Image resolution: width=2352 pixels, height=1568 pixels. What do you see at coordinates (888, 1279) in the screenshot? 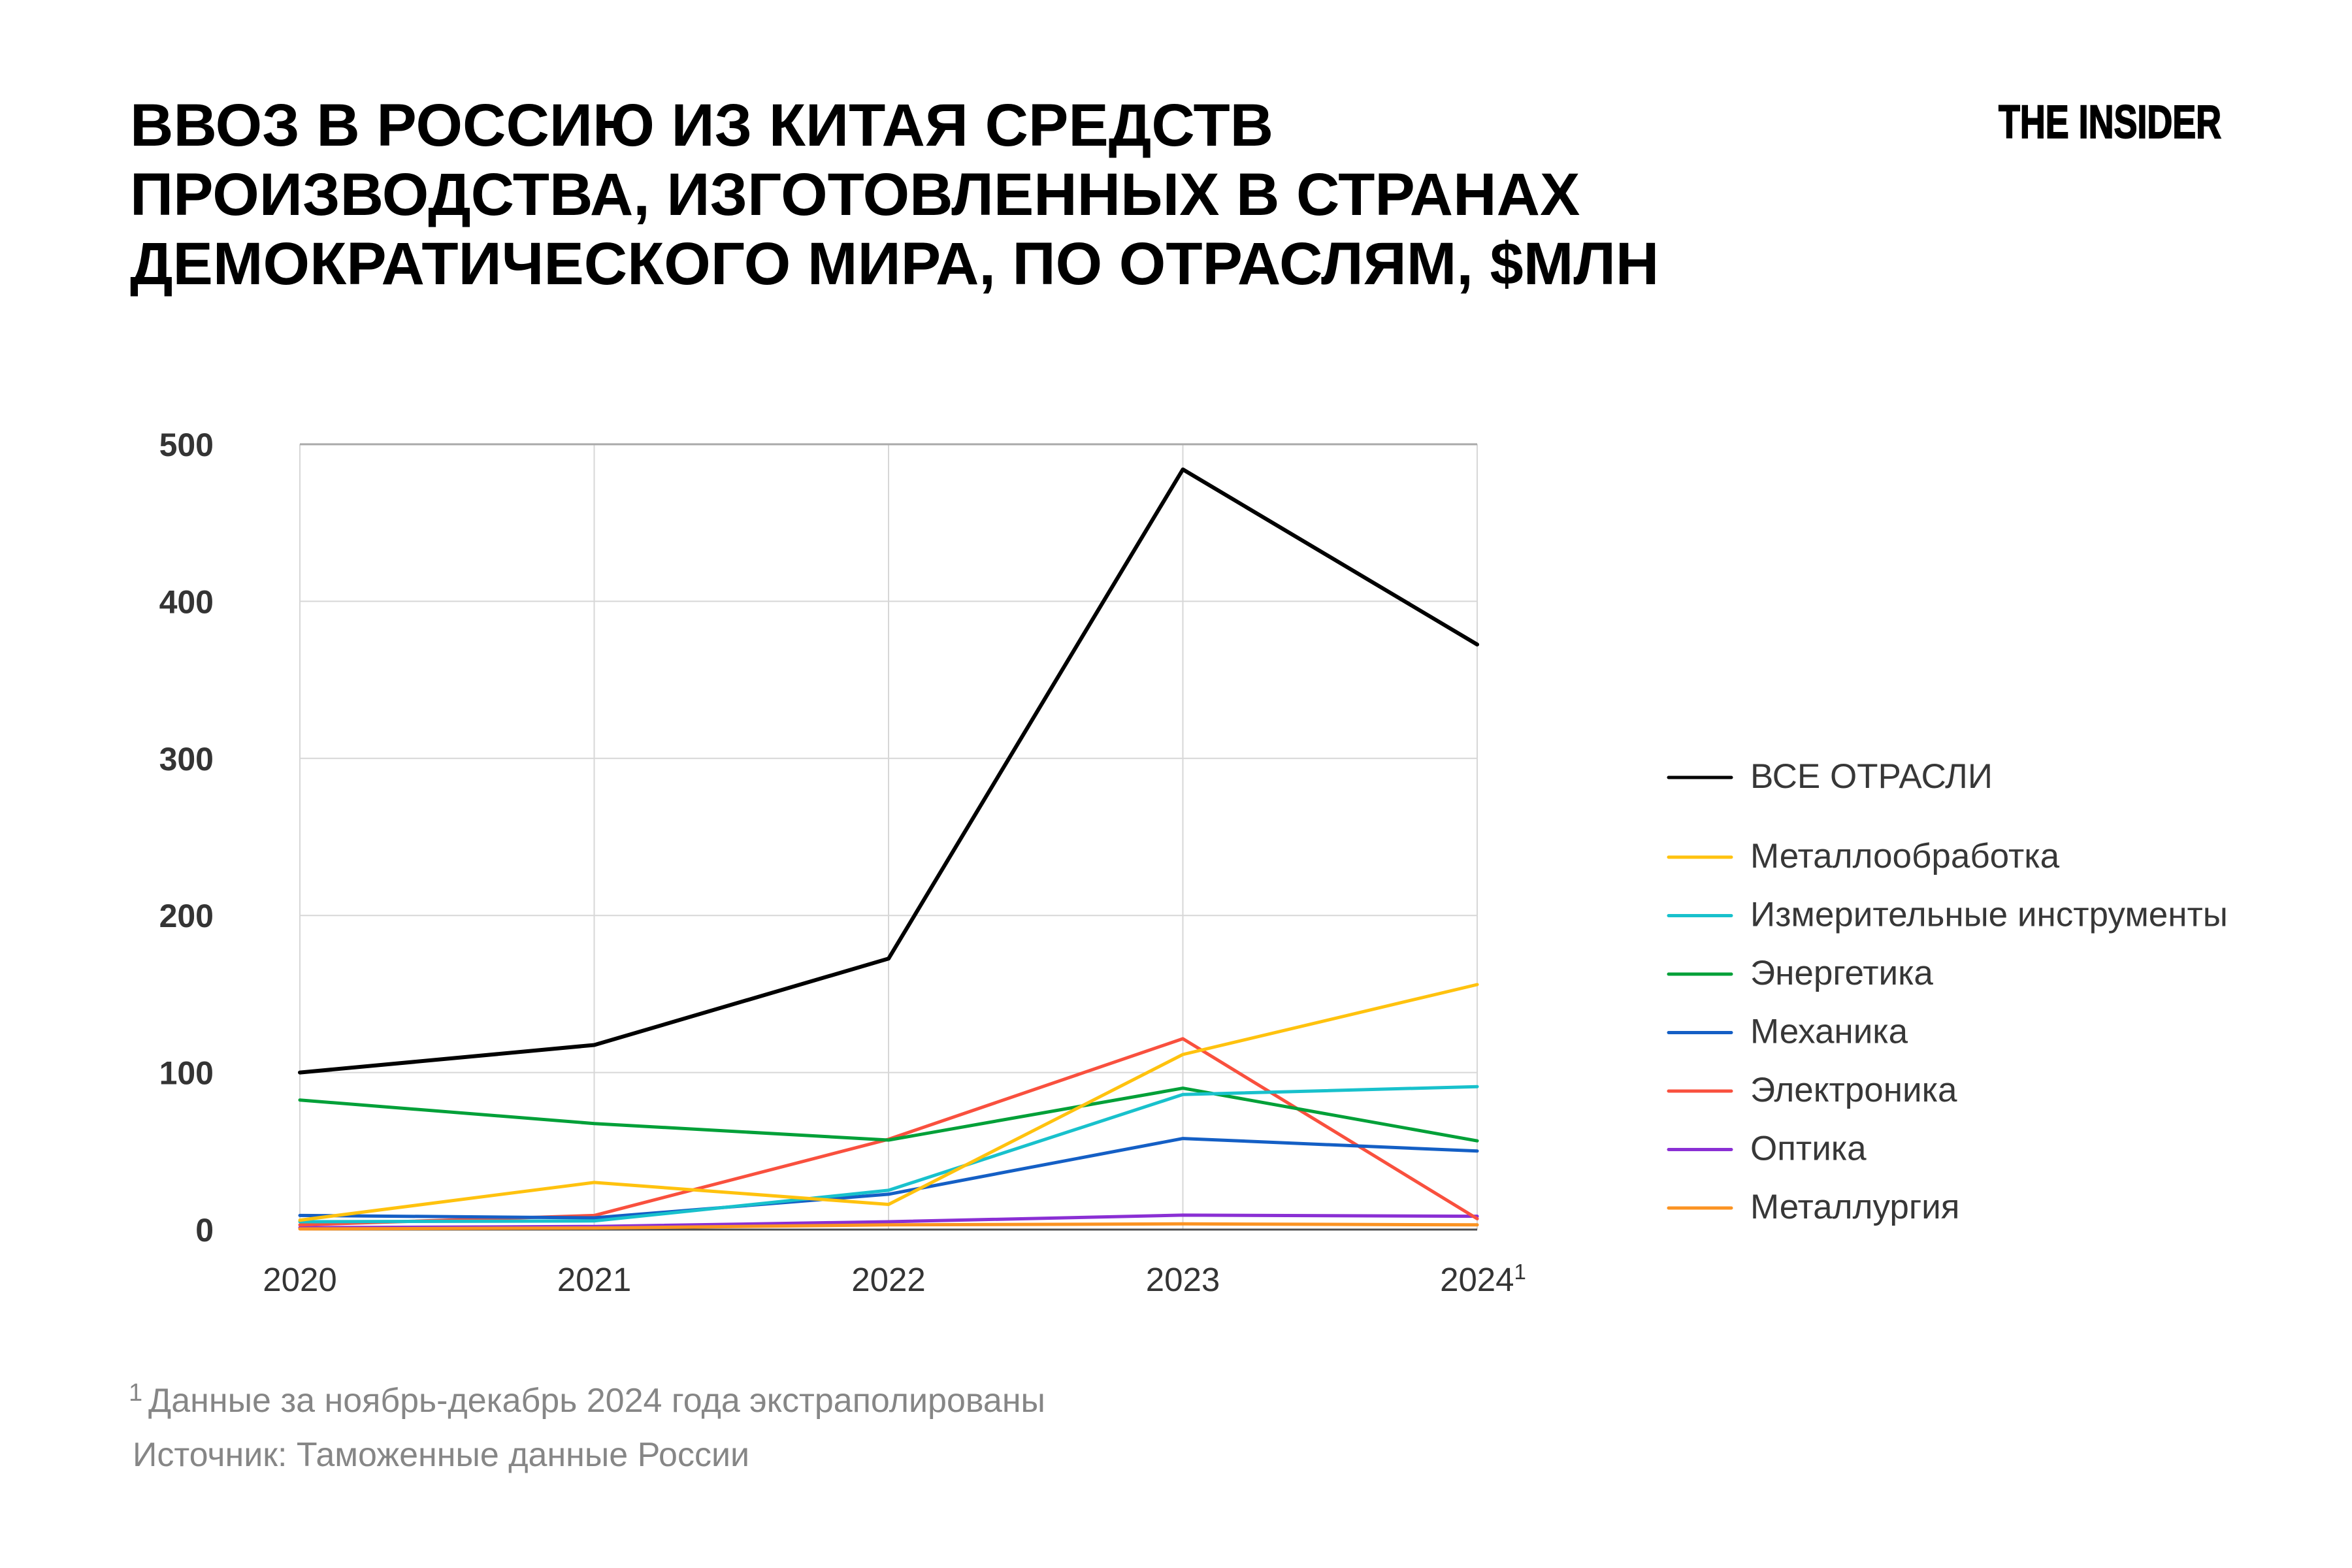
I see `svg-text: 2022` at bounding box center [888, 1279].